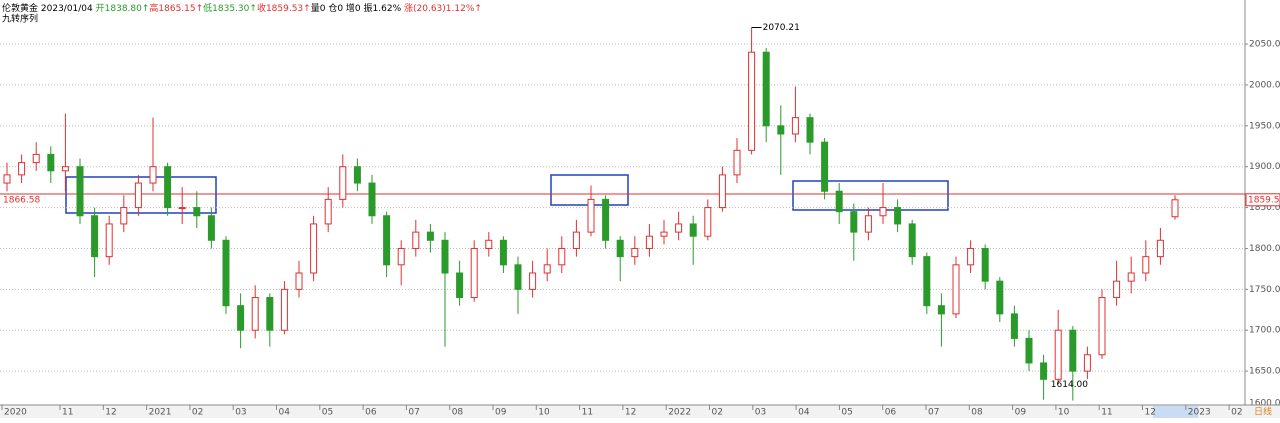 This screenshot has width=1280, height=423. Describe the element at coordinates (1064, 413) in the screenshot. I see `x-tick-label: 10` at that location.